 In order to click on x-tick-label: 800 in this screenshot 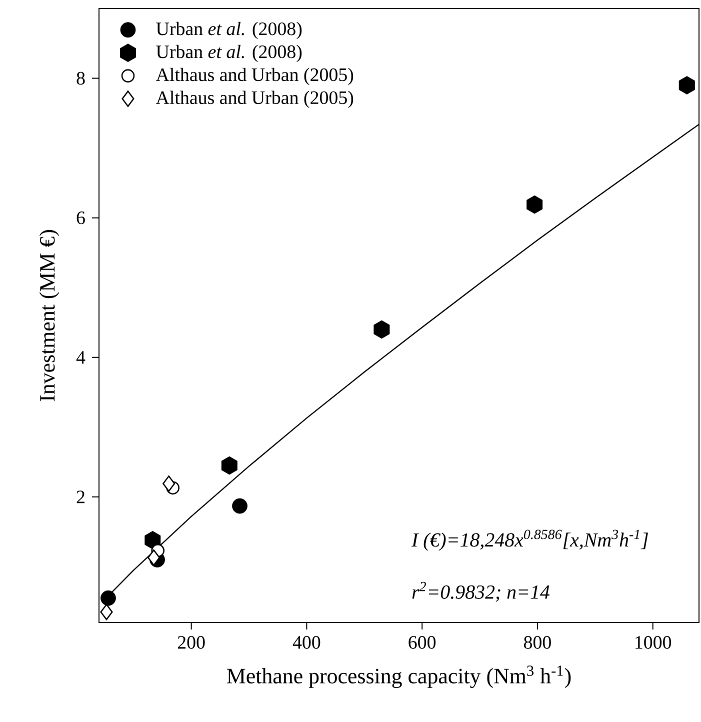, I will do `click(537, 642)`.